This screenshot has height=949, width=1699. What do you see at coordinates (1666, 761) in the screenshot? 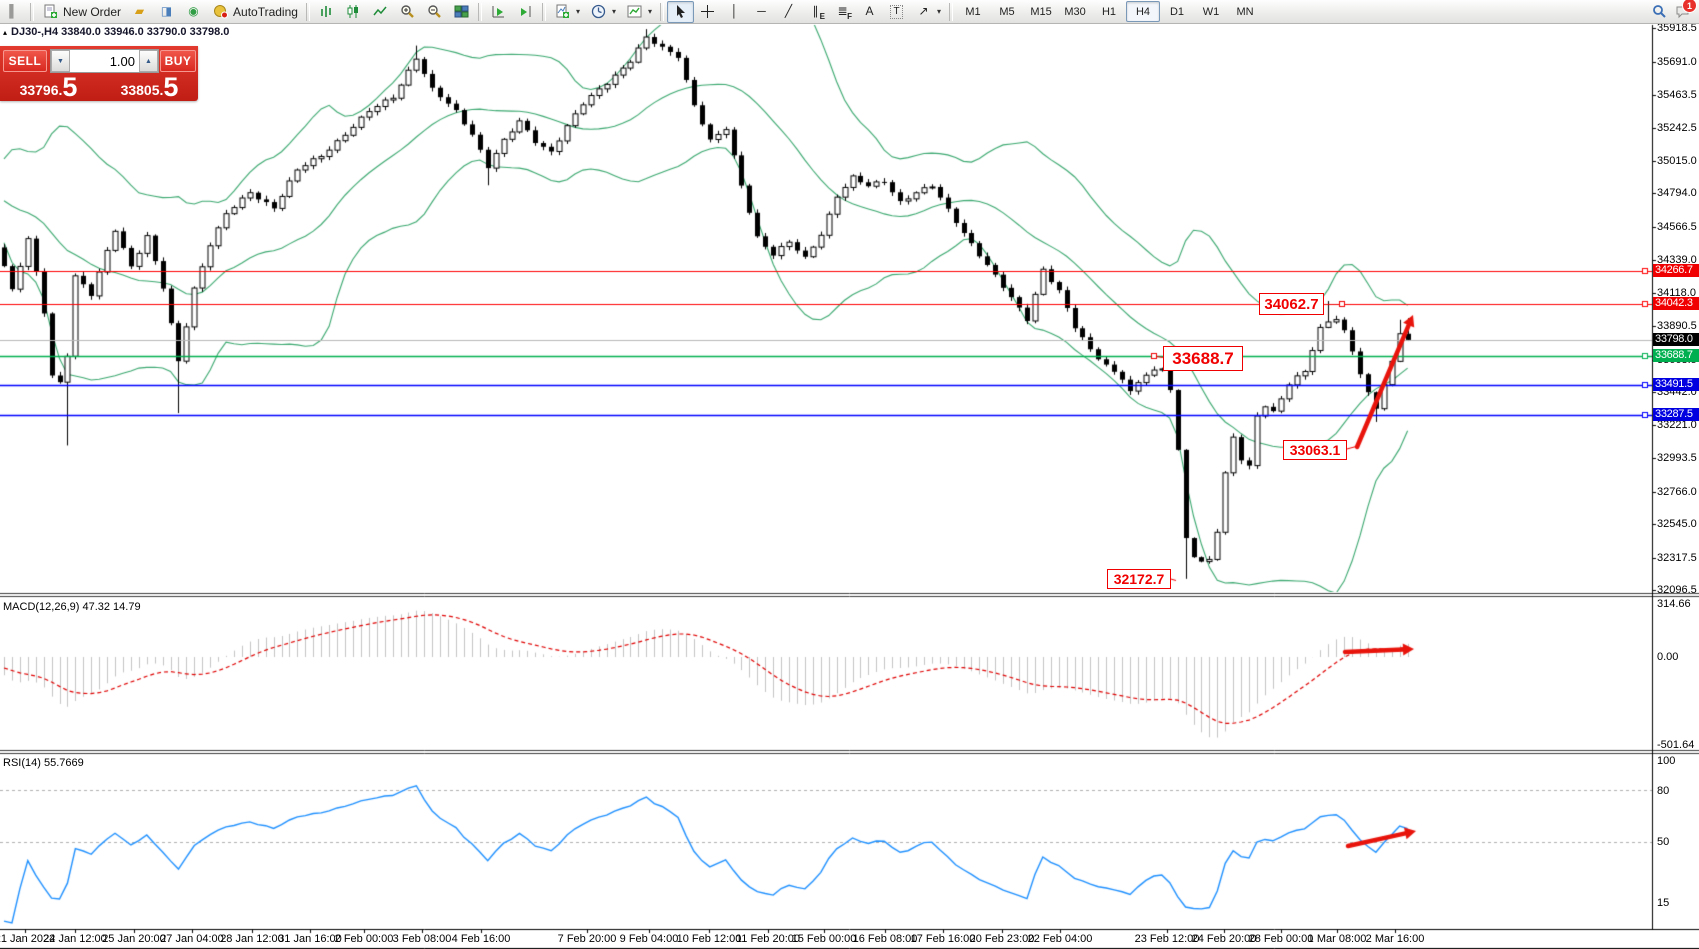
I see `rsi-axis-tick: 100` at bounding box center [1666, 761].